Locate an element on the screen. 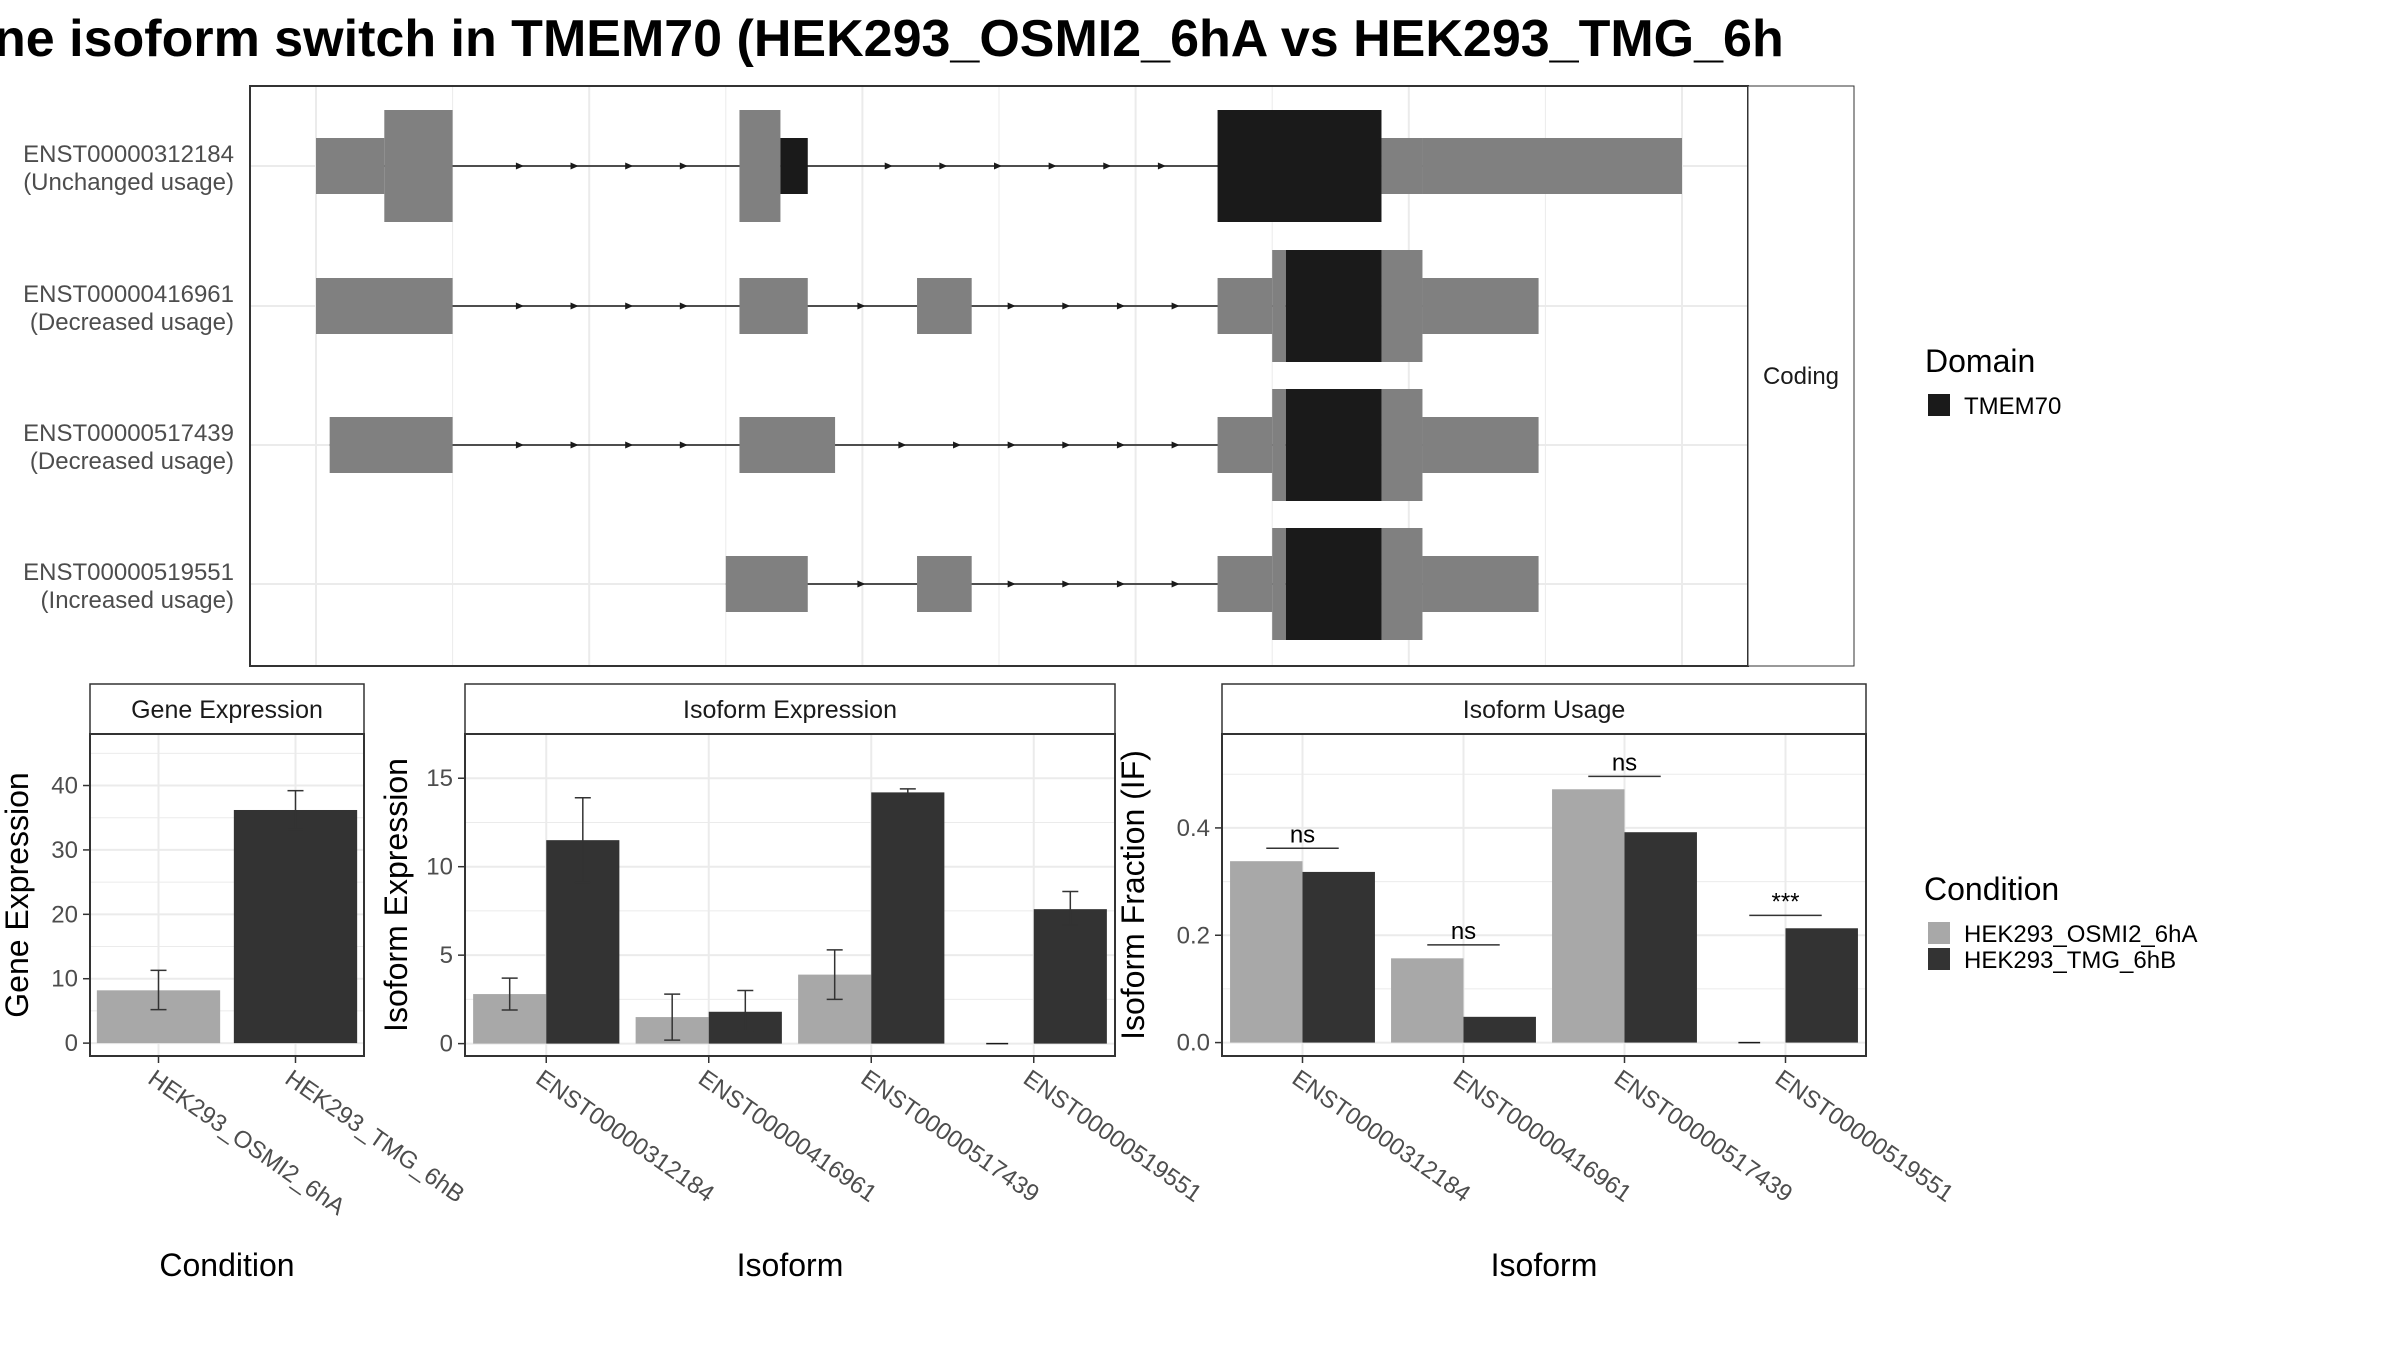  x-axis-title: Condition is located at coordinates (226, 1265).